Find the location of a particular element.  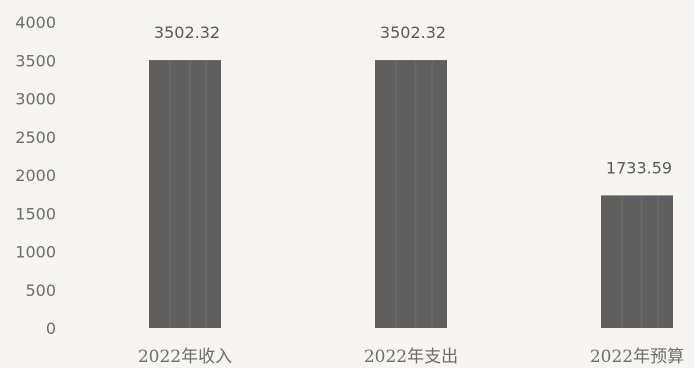

data-label: 1733.59 is located at coordinates (639, 167).